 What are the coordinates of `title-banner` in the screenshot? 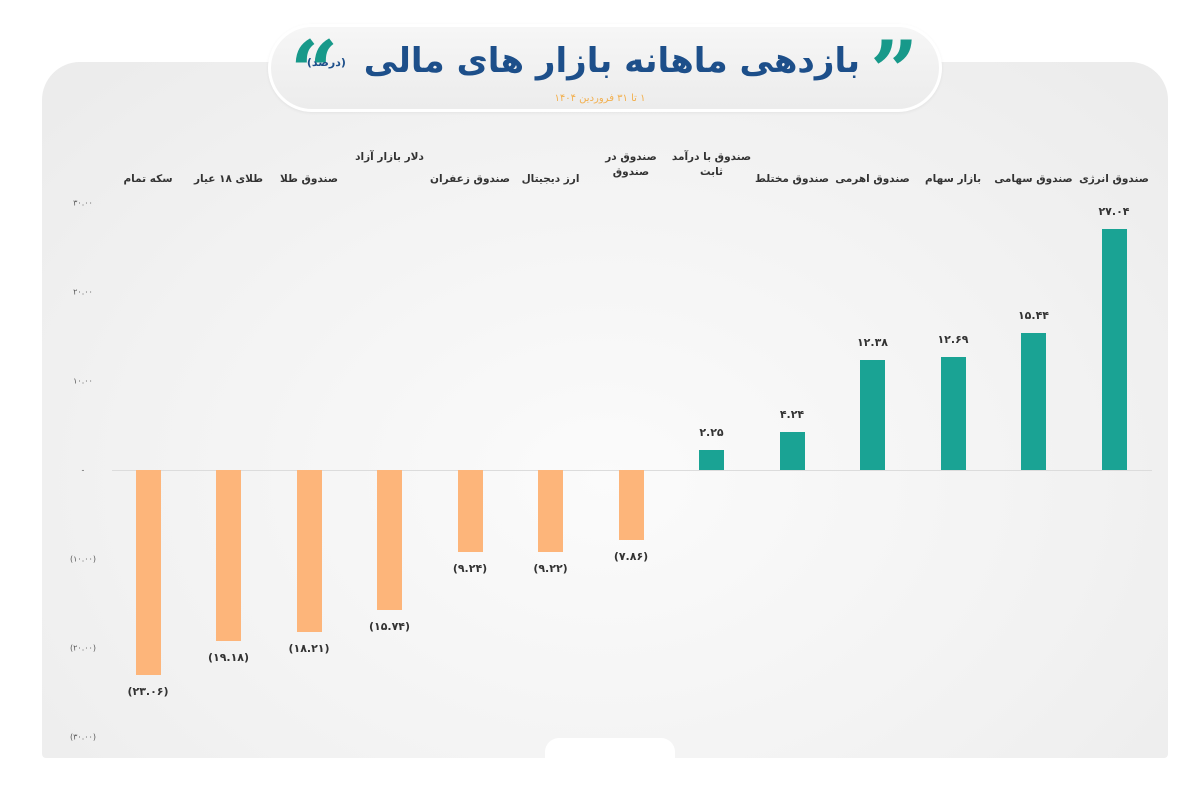 It's located at (605, 68).